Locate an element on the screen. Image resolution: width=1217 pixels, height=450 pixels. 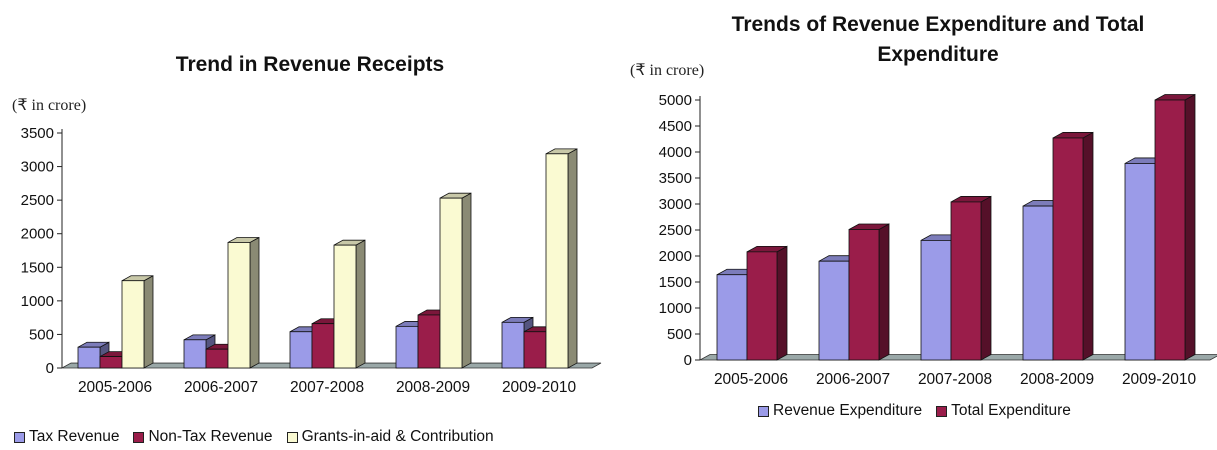
bar-total-expenditure-2007-2008 is located at coordinates (971, 278).